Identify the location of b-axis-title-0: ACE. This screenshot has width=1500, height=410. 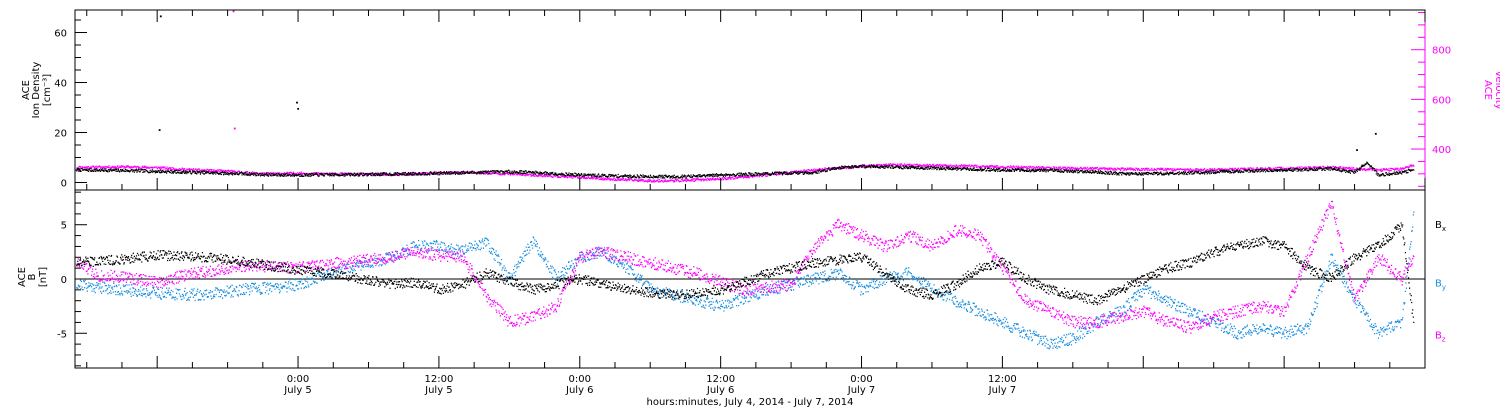
(22, 277).